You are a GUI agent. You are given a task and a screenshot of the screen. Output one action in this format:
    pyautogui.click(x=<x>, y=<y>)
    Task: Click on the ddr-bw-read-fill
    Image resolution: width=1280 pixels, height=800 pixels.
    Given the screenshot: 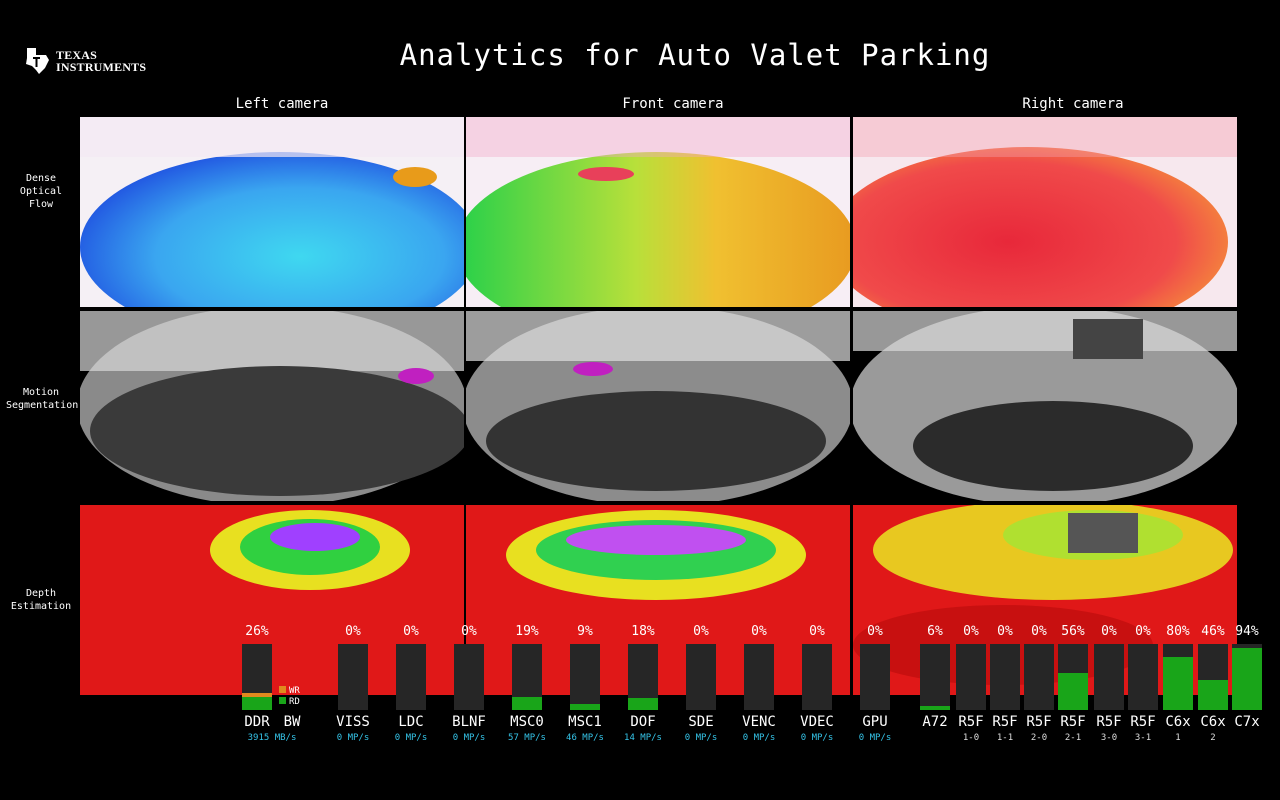 What is the action you would take?
    pyautogui.click(x=257, y=703)
    